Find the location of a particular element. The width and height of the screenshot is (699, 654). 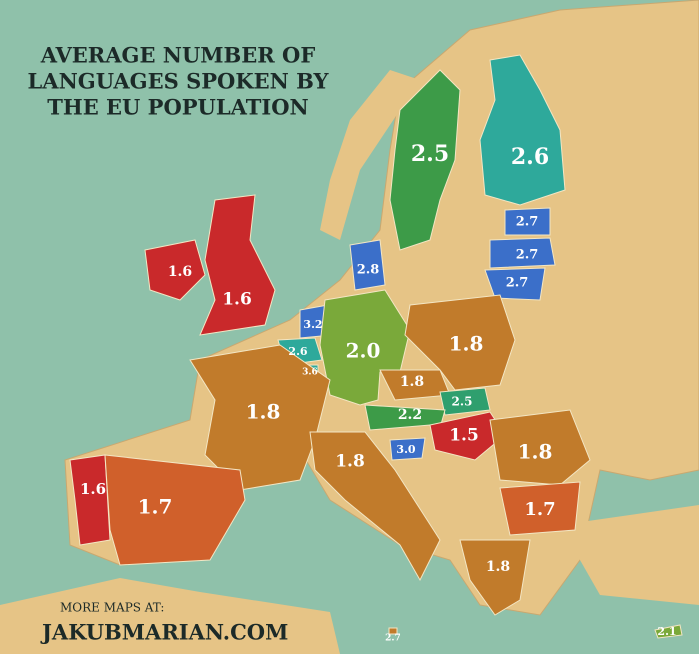

region-label: 3.0 is located at coordinates (405, 449).